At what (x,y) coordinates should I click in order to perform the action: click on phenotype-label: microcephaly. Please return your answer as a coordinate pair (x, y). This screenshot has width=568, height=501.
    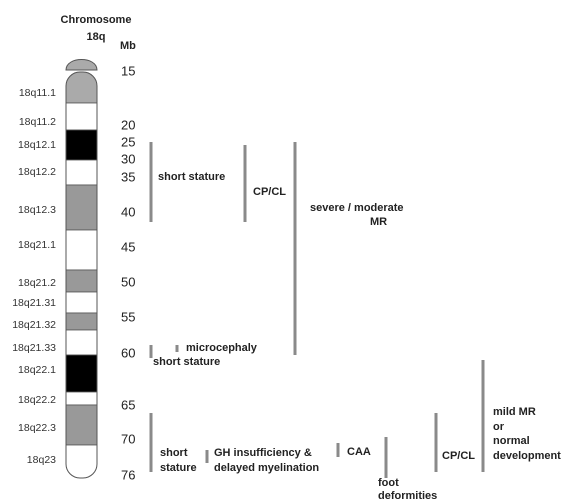
    Looking at the image, I should click on (222, 348).